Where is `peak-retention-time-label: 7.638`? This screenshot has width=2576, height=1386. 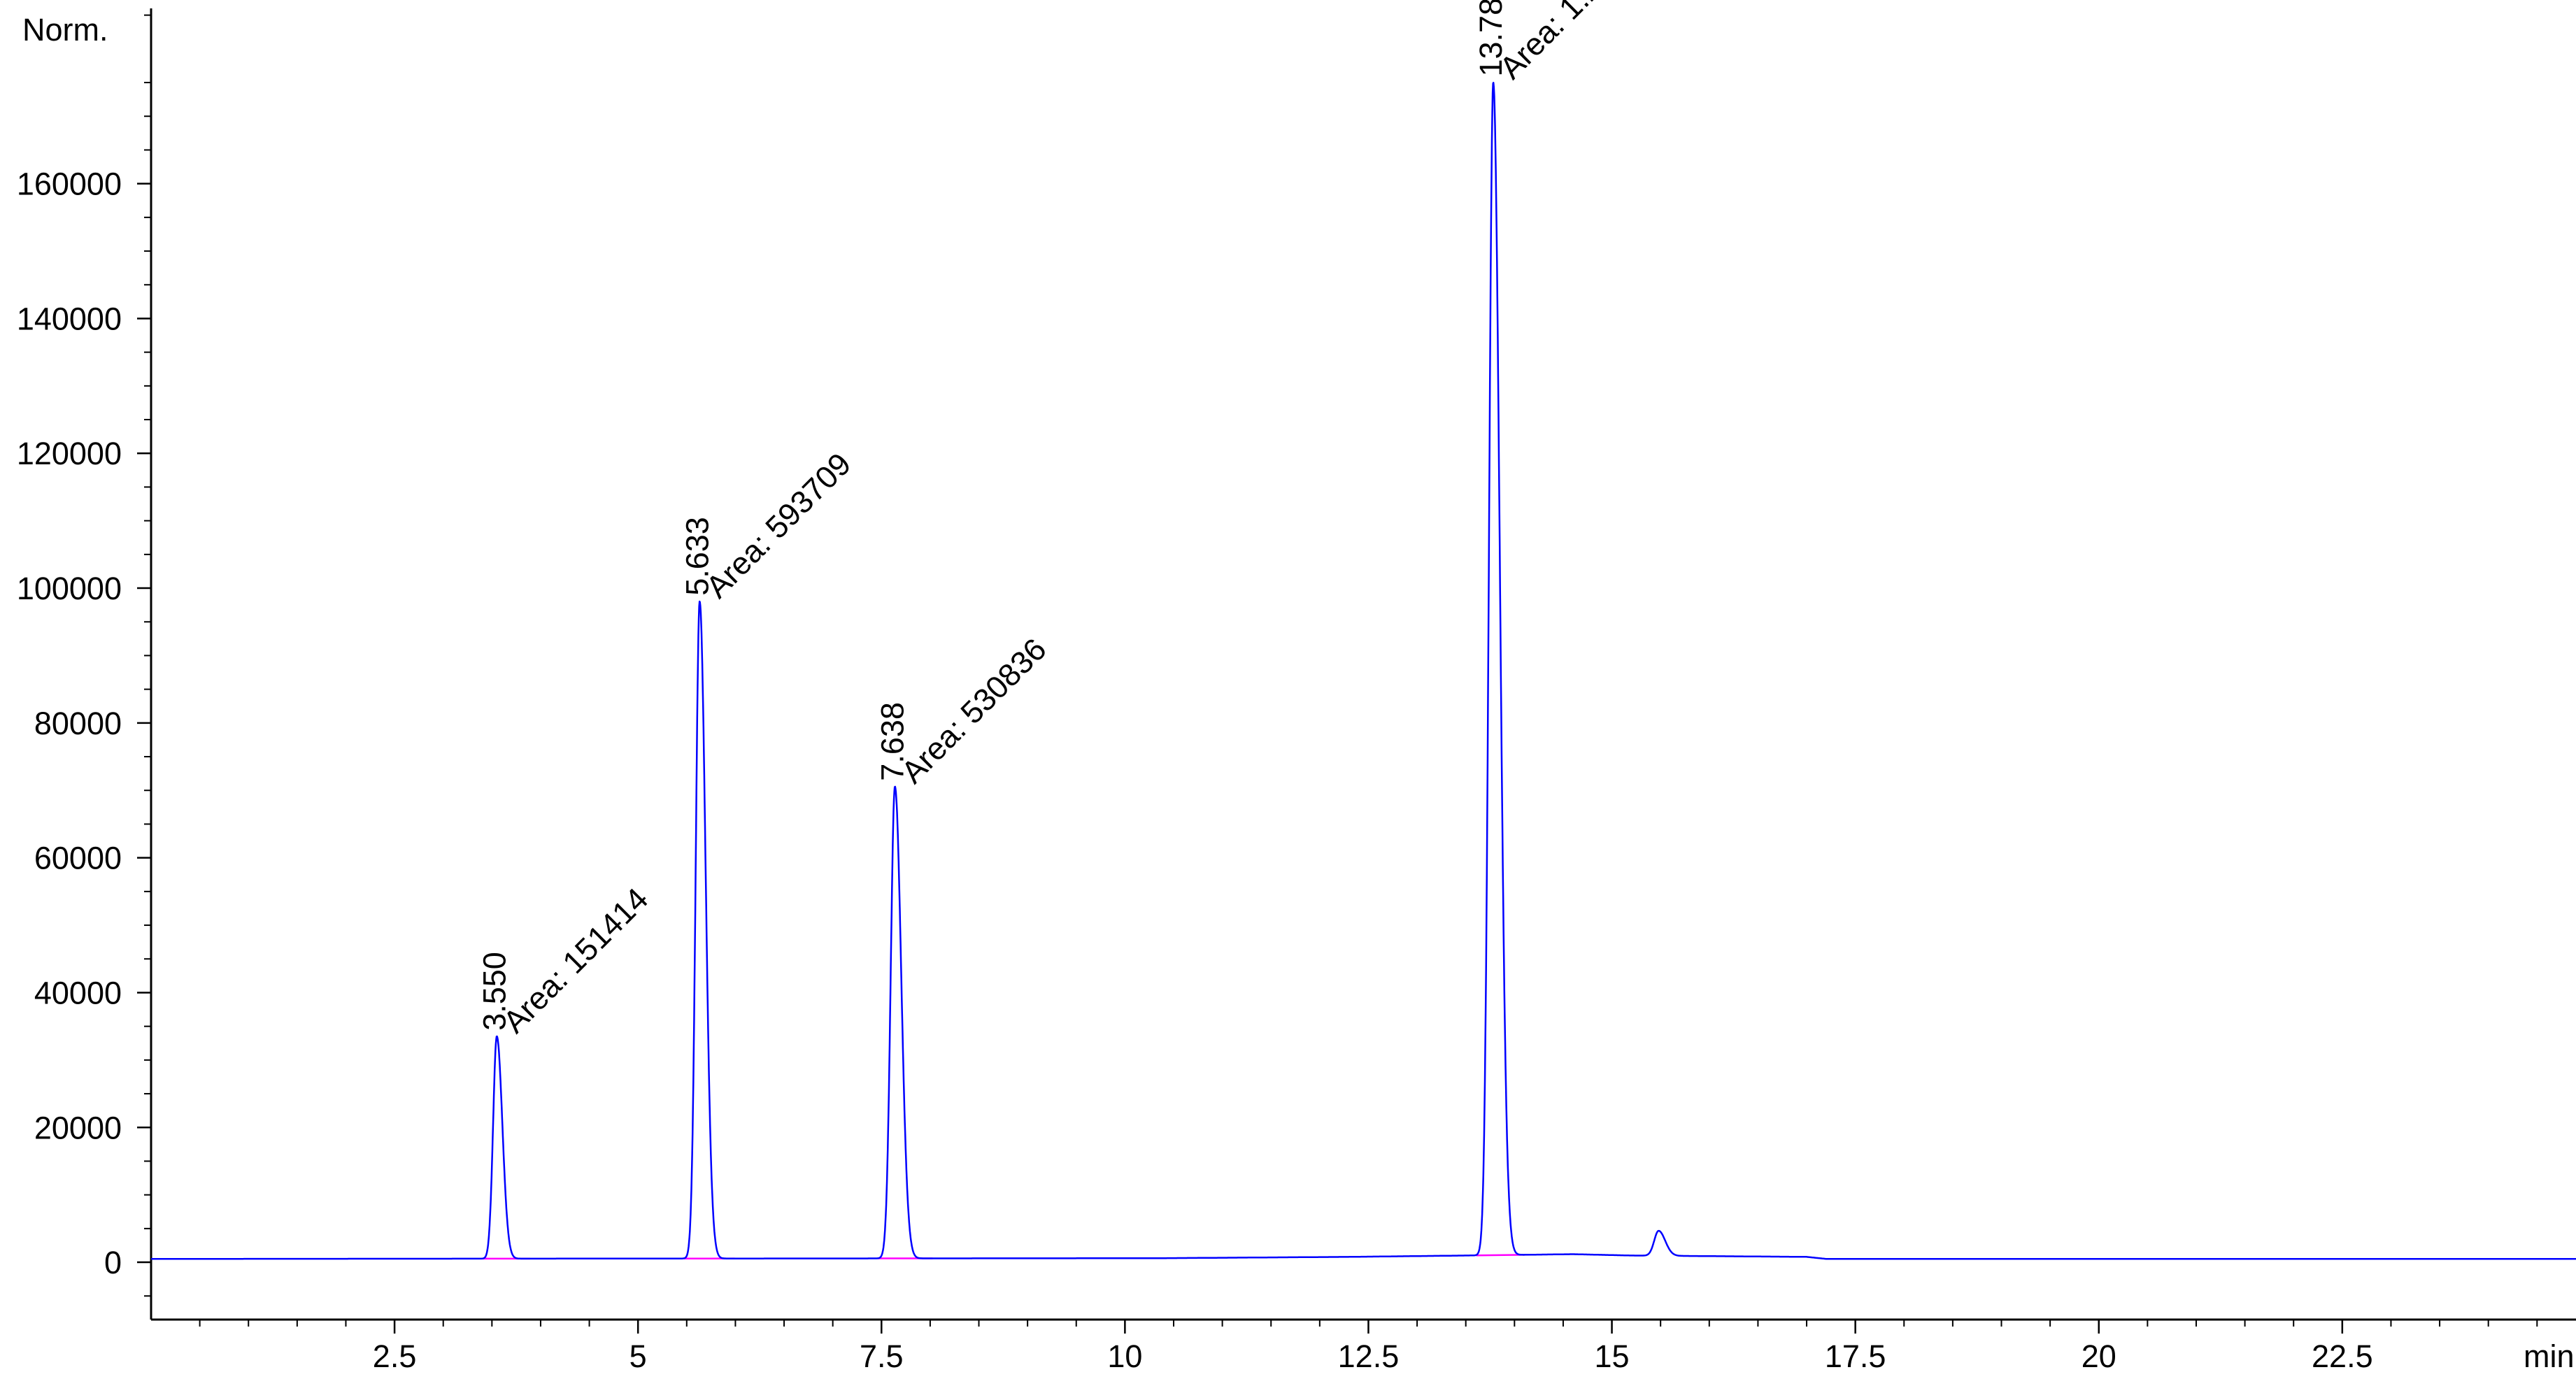 peak-retention-time-label: 7.638 is located at coordinates (893, 741).